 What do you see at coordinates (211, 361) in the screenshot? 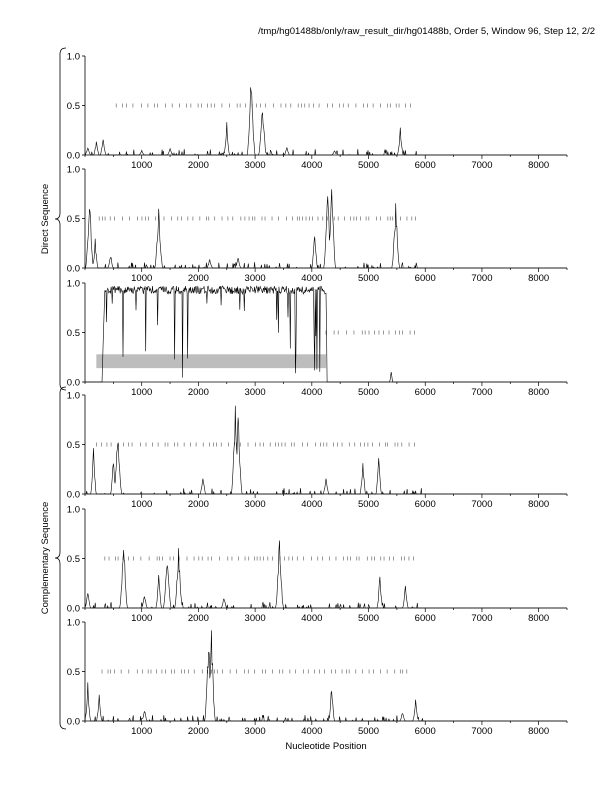
I see `orf-band` at bounding box center [211, 361].